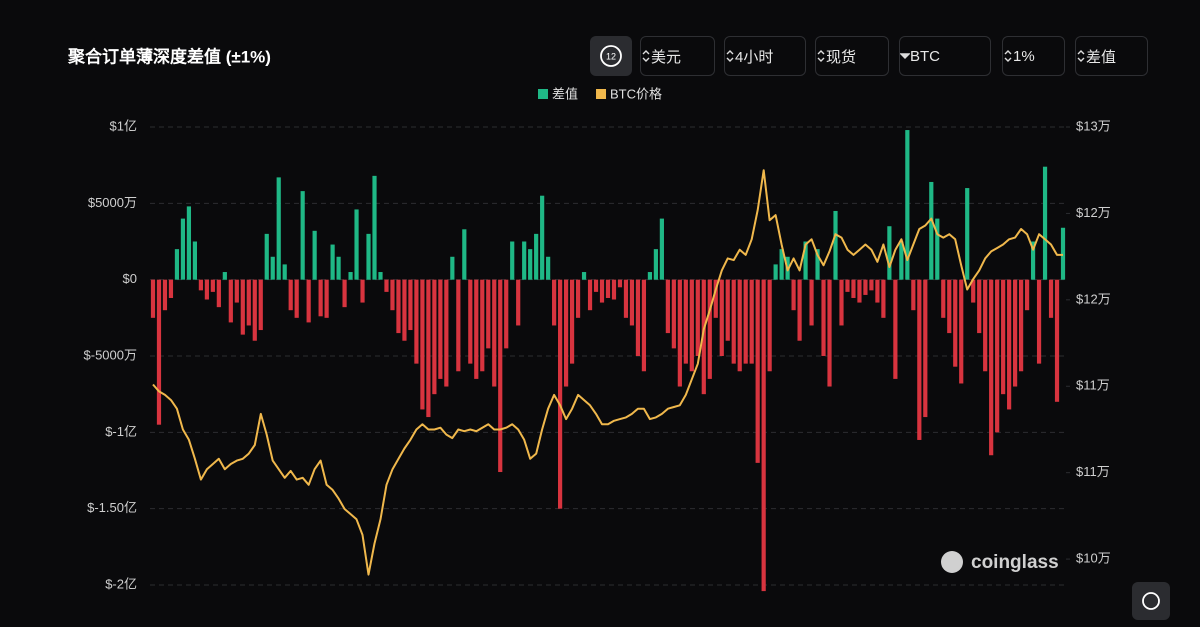 The width and height of the screenshot is (1200, 627). What do you see at coordinates (852, 56) in the screenshot?
I see `toolbar-button: 现货` at bounding box center [852, 56].